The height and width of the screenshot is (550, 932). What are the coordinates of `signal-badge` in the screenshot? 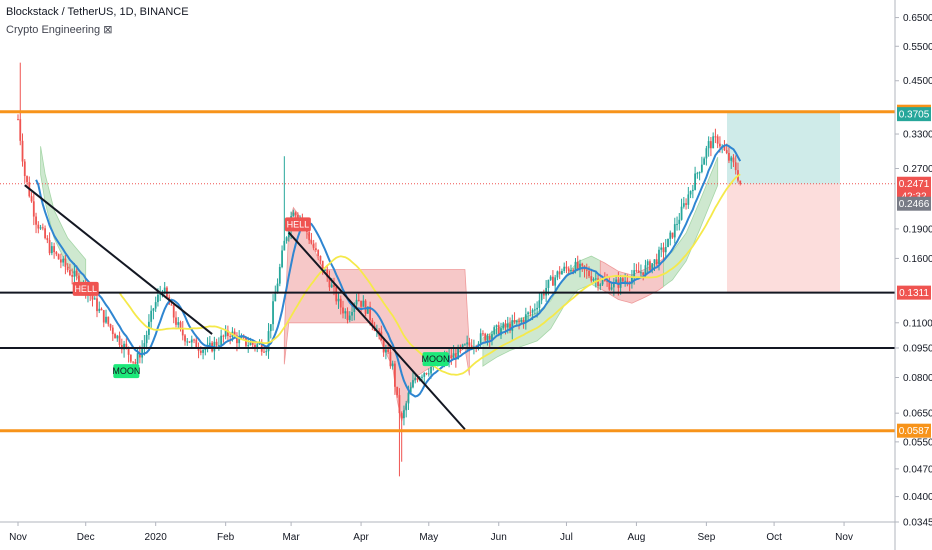 It's located at (435, 359).